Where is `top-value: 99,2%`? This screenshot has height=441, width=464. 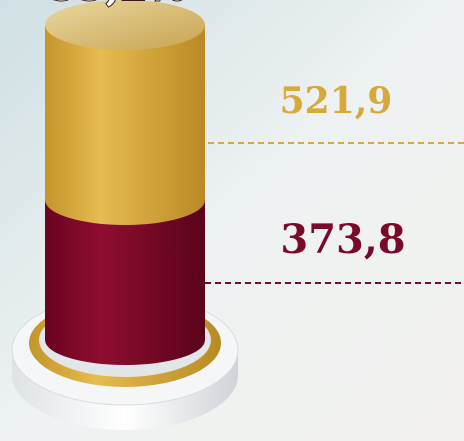 top-value: 99,2% is located at coordinates (117, 5).